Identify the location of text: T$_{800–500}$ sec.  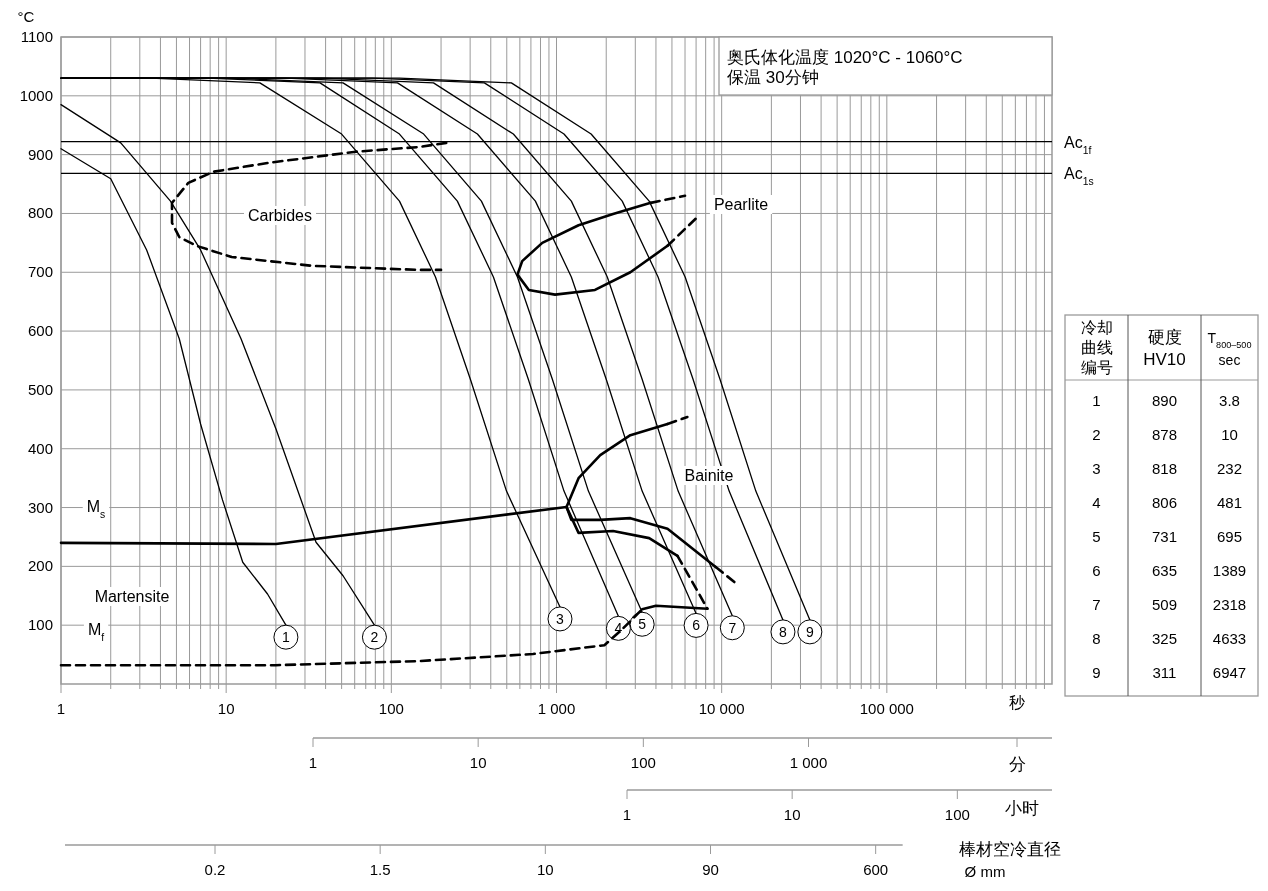
(1229, 349).